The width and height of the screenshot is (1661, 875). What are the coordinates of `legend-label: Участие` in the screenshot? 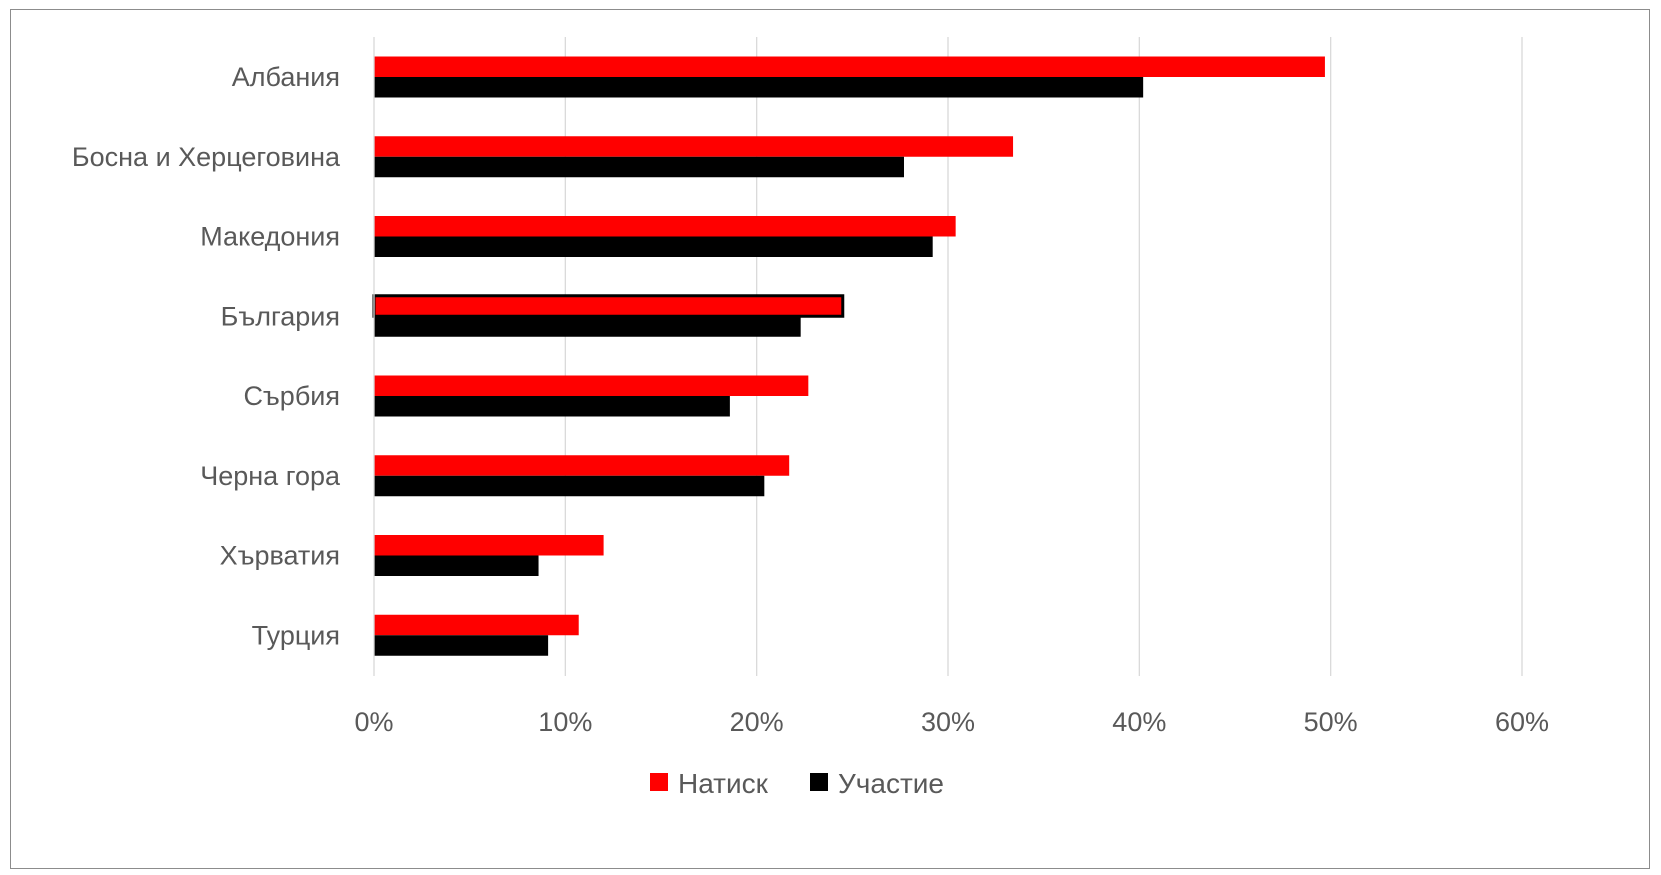 It's located at (891, 783).